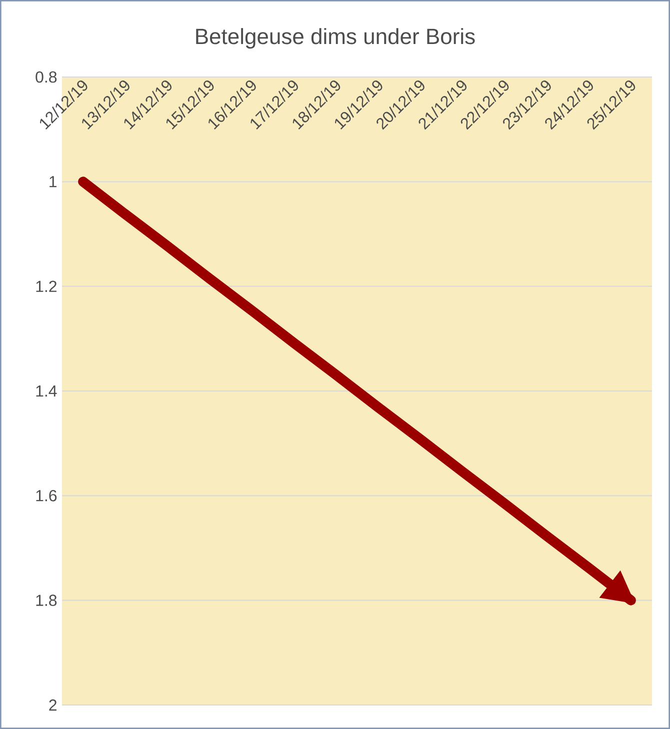 The height and width of the screenshot is (729, 670). Describe the element at coordinates (335, 38) in the screenshot. I see `chart-title: Betelgeuse dims under Boris` at that location.